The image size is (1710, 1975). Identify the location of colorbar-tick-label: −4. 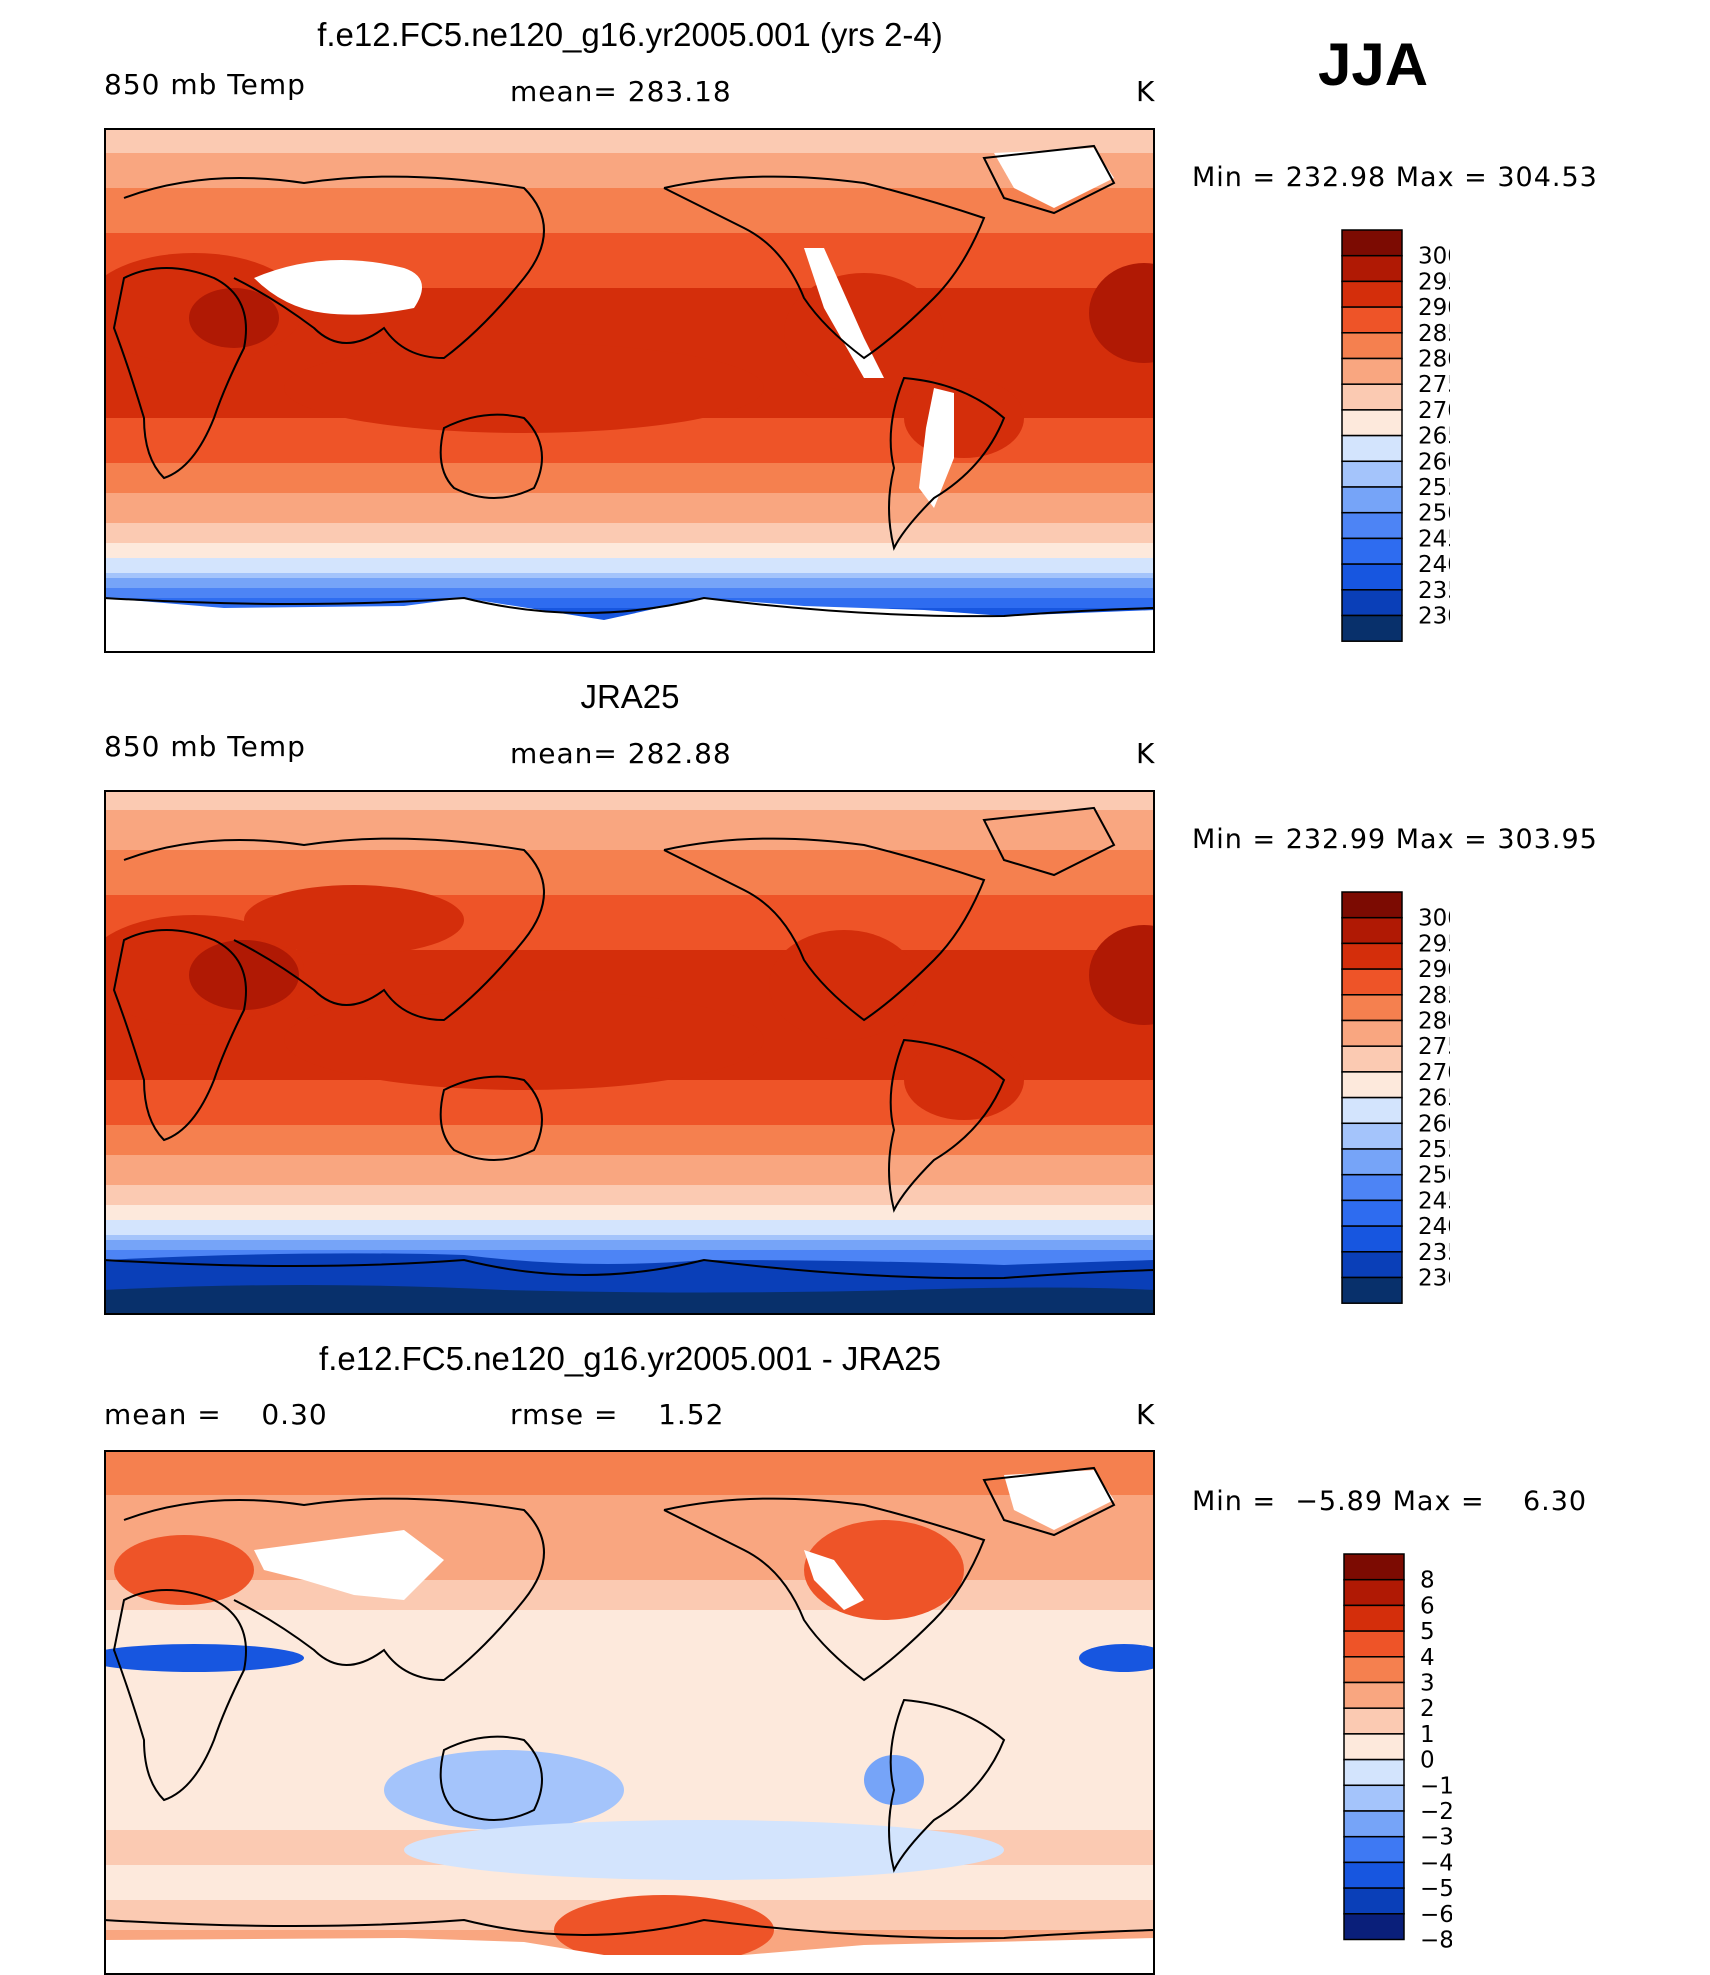
(1436, 1863).